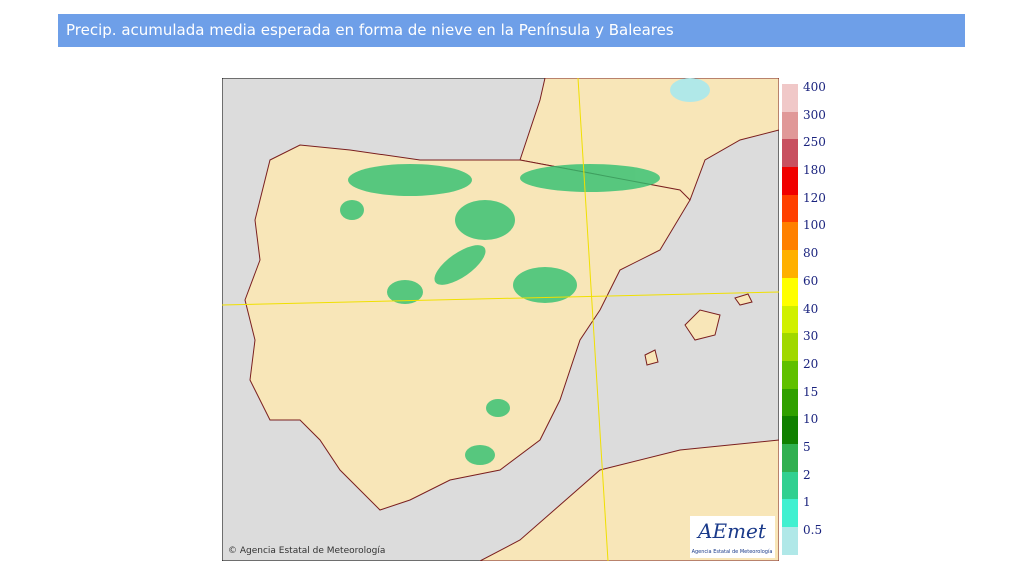 The width and height of the screenshot is (1024, 576). Describe the element at coordinates (811, 280) in the screenshot. I see `legend-label: 60` at that location.